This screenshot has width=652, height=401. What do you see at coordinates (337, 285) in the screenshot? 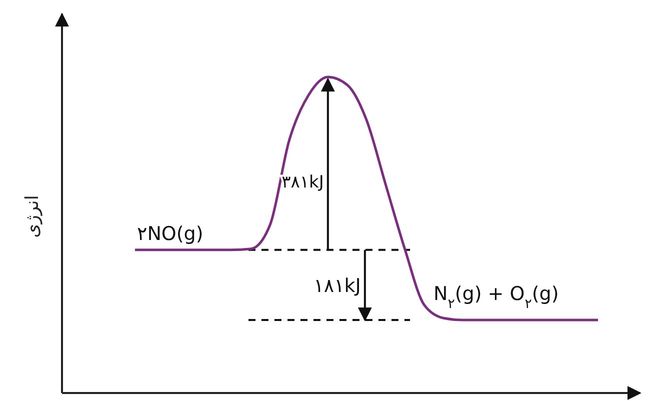
I see `annotation: ۱۸۱kJ` at bounding box center [337, 285].